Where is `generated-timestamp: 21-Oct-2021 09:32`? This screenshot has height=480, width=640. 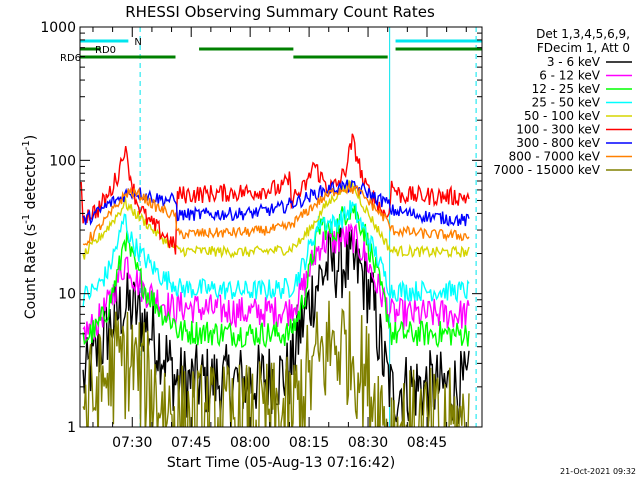 generated-timestamp: 21-Oct-2021 09:32 is located at coordinates (598, 471).